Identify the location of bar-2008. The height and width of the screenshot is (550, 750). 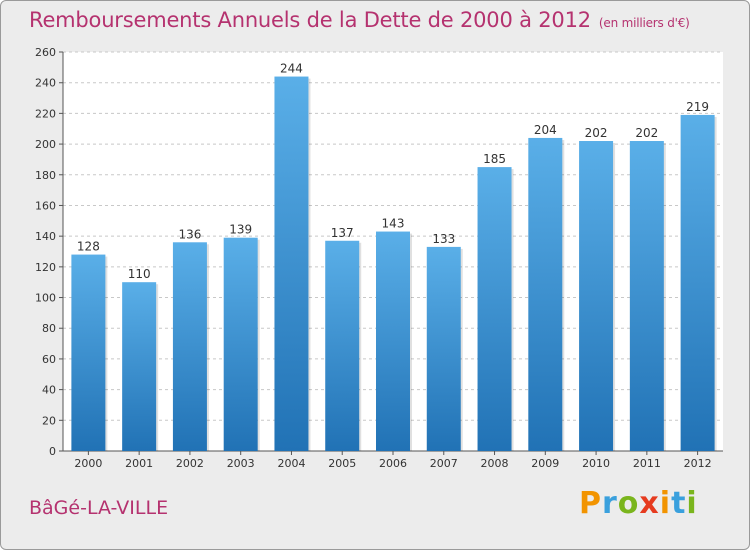
(494, 309).